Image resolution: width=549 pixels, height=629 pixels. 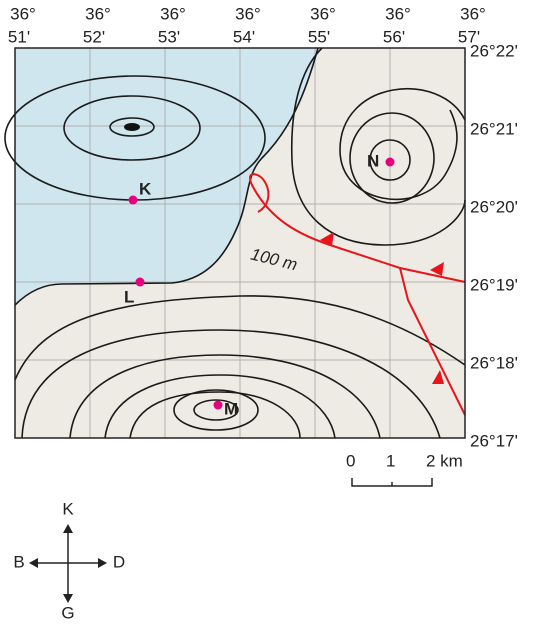 What do you see at coordinates (18, 561) in the screenshot?
I see `compass-label: B` at bounding box center [18, 561].